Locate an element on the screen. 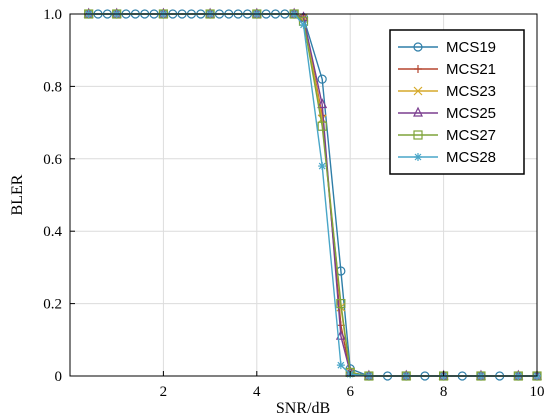 This screenshot has width=552, height=419. legend-label: MCS19 is located at coordinates (471, 47).